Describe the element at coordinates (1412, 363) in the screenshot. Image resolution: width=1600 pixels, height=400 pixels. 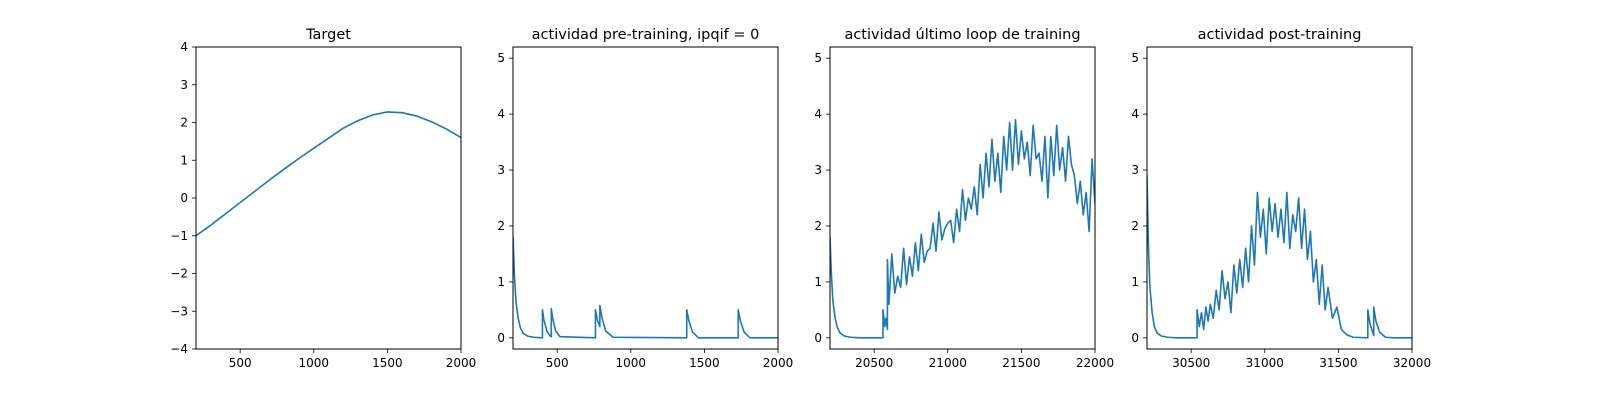
I see `x-tick-label: 32000` at that location.